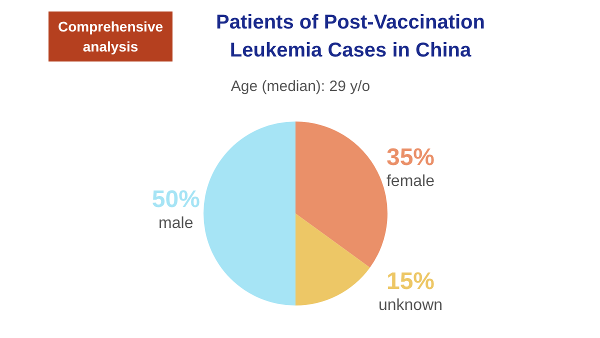 This screenshot has height=338, width=600. What do you see at coordinates (410, 305) in the screenshot?
I see `slice-label: unknown` at bounding box center [410, 305].